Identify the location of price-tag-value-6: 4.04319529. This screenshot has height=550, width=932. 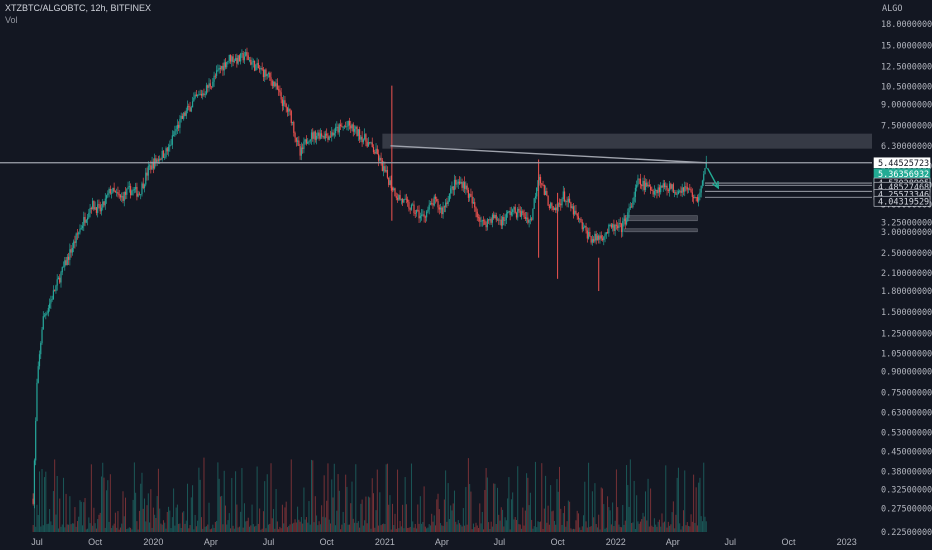
(903, 202).